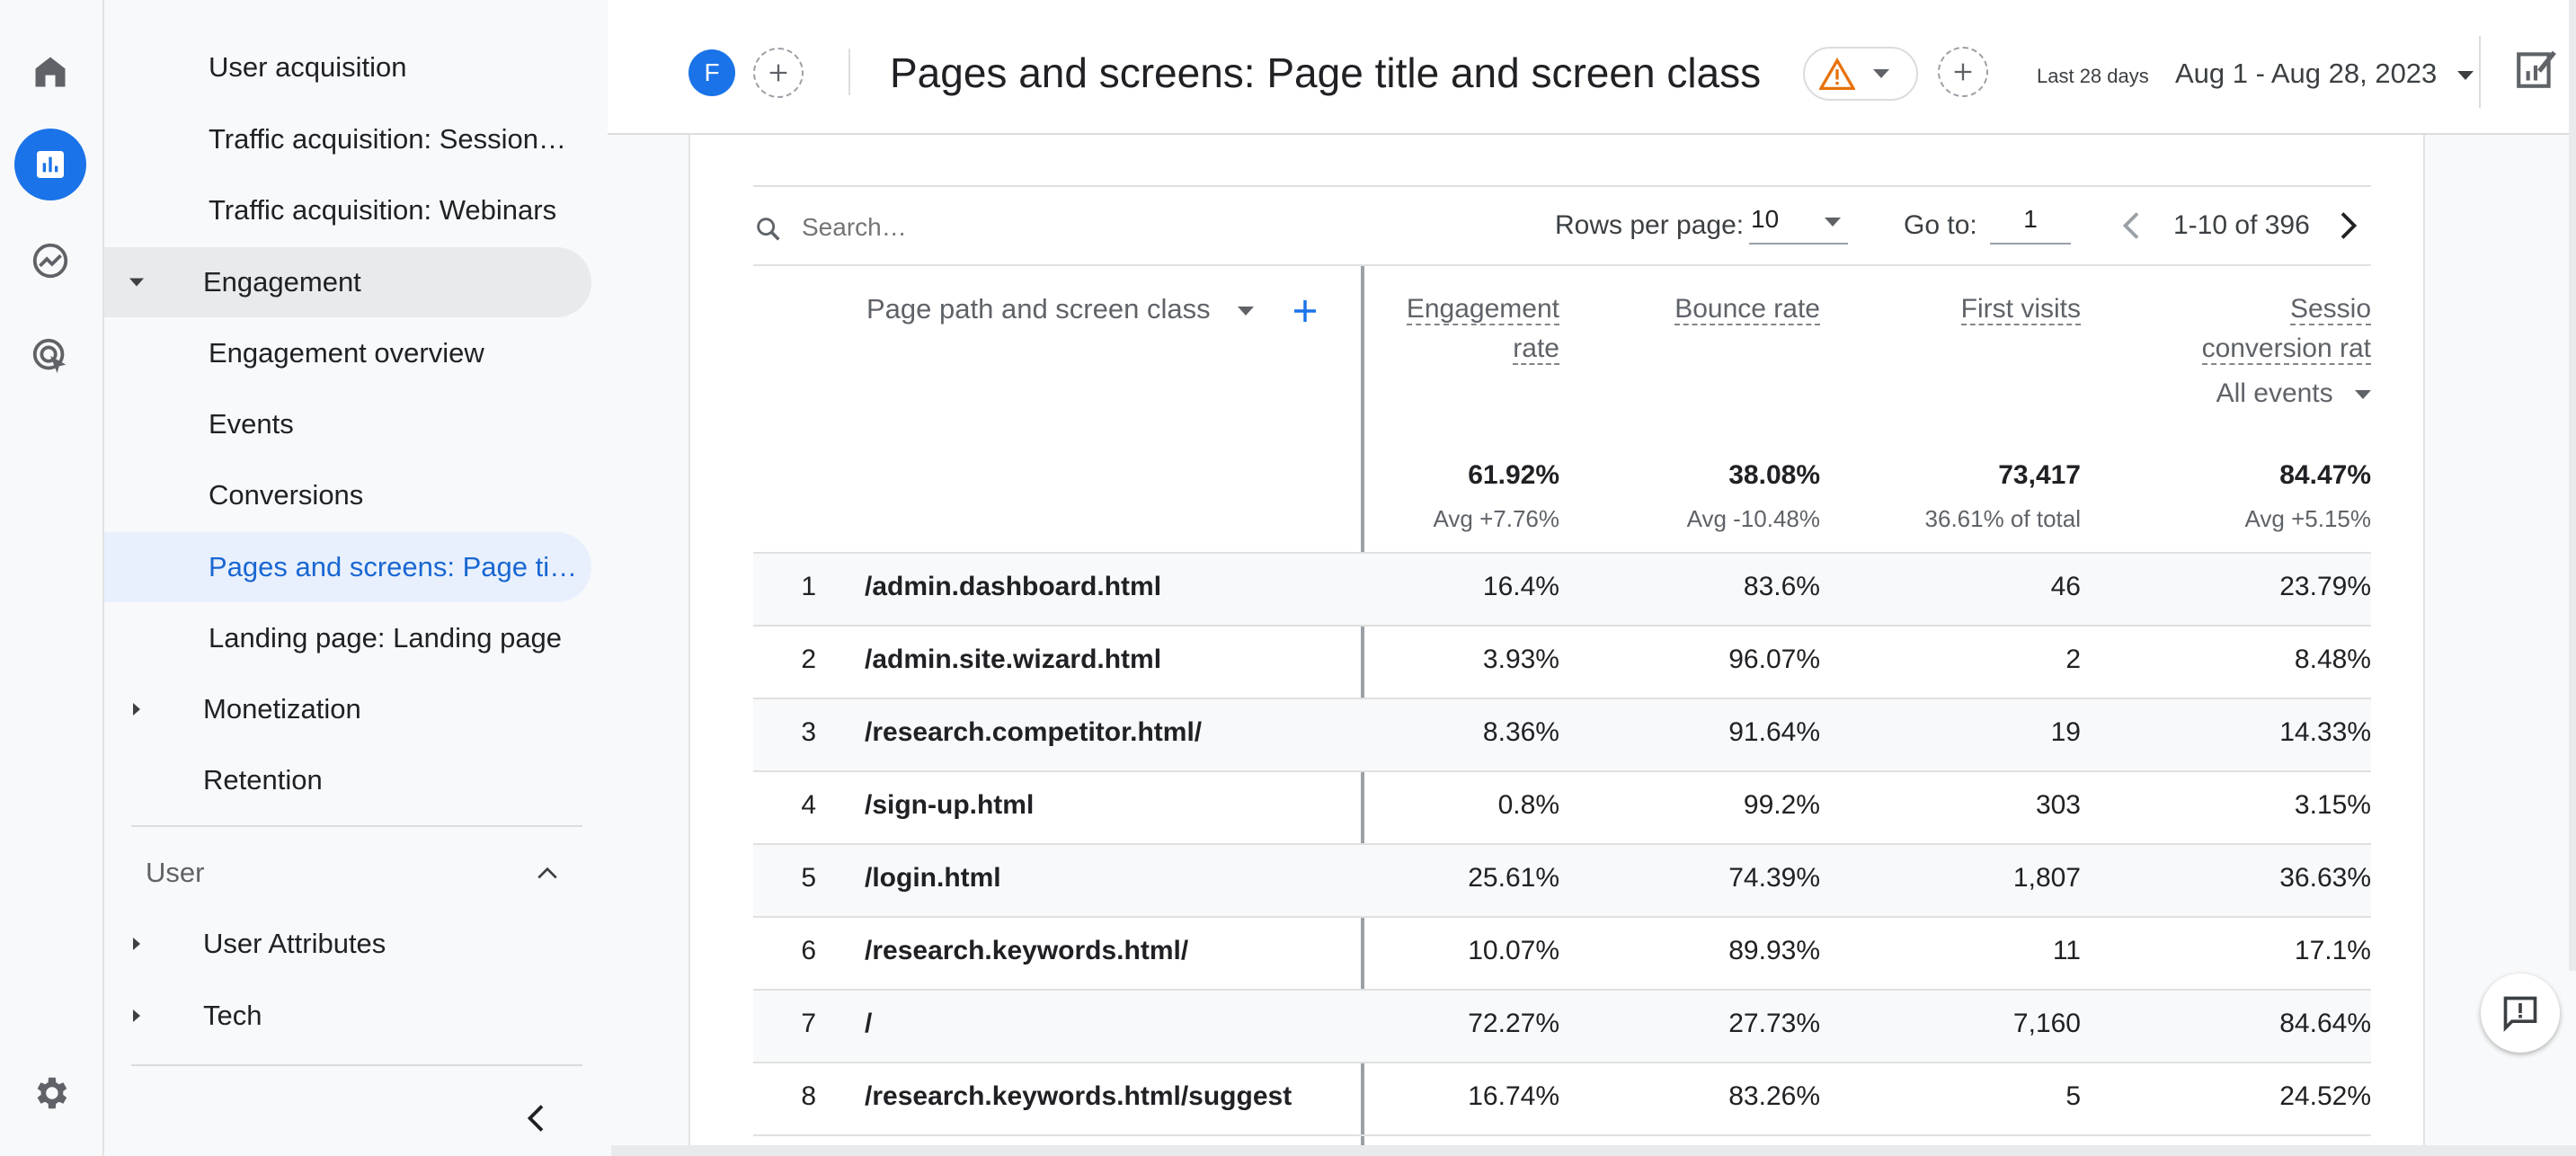  Describe the element at coordinates (768, 230) in the screenshot. I see `search-icon` at that location.